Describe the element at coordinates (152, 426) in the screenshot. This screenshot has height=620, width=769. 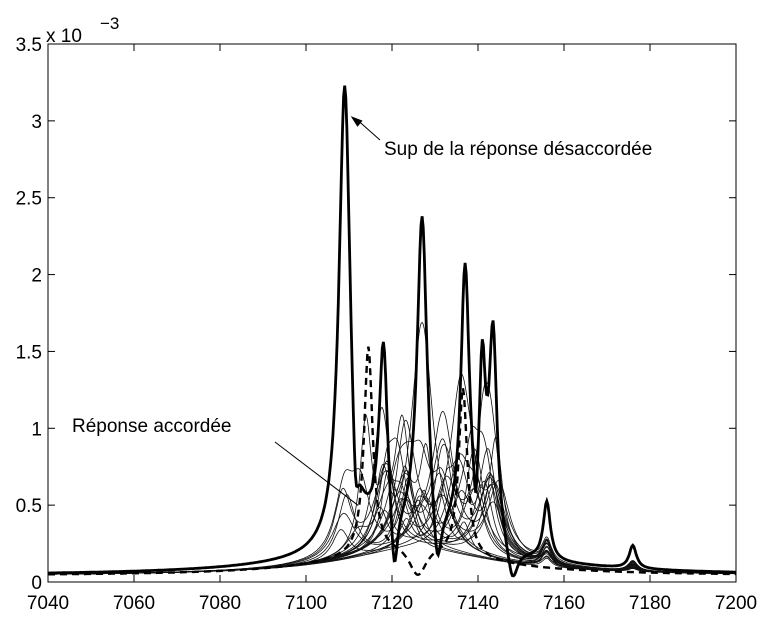
I see `annotation-reponse-accordee: Réponse accordée` at that location.